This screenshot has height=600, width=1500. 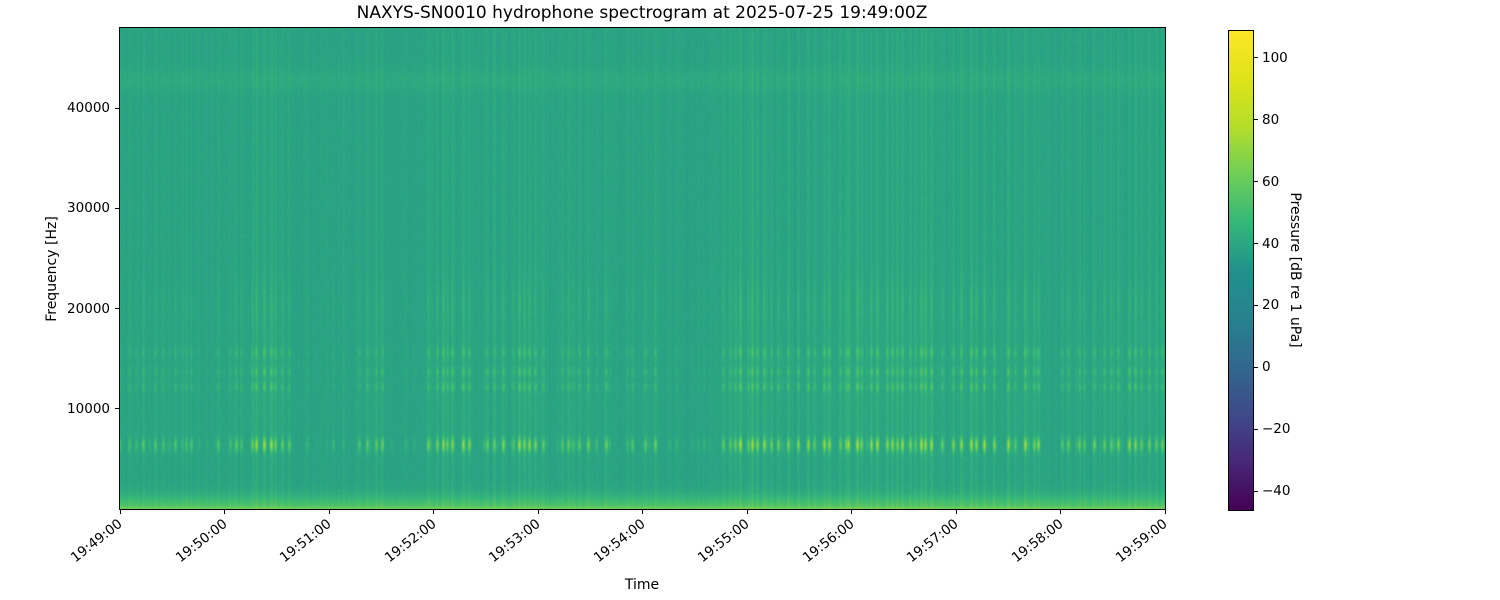 What do you see at coordinates (642, 585) in the screenshot?
I see `x-axis-label: Time` at bounding box center [642, 585].